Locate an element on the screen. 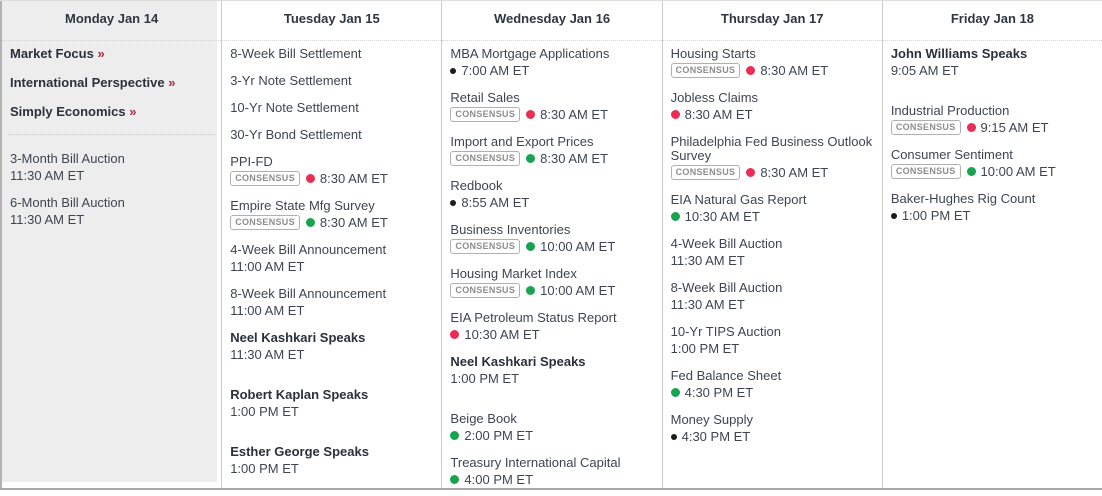 The image size is (1102, 496). event-title: Housing Market Index is located at coordinates (513, 273).